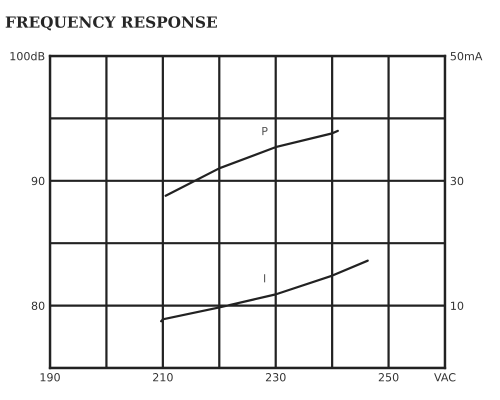  I want to click on y-tick-label: 100dB, so click(27, 56).